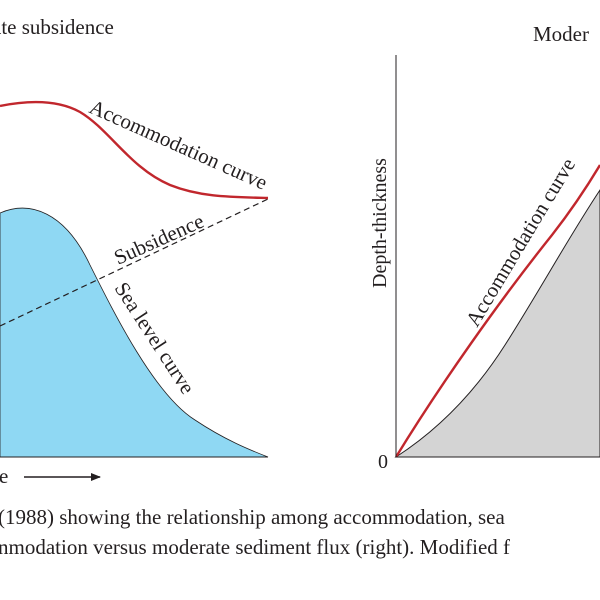  I want to click on right-origin-label: 0, so click(383, 462).